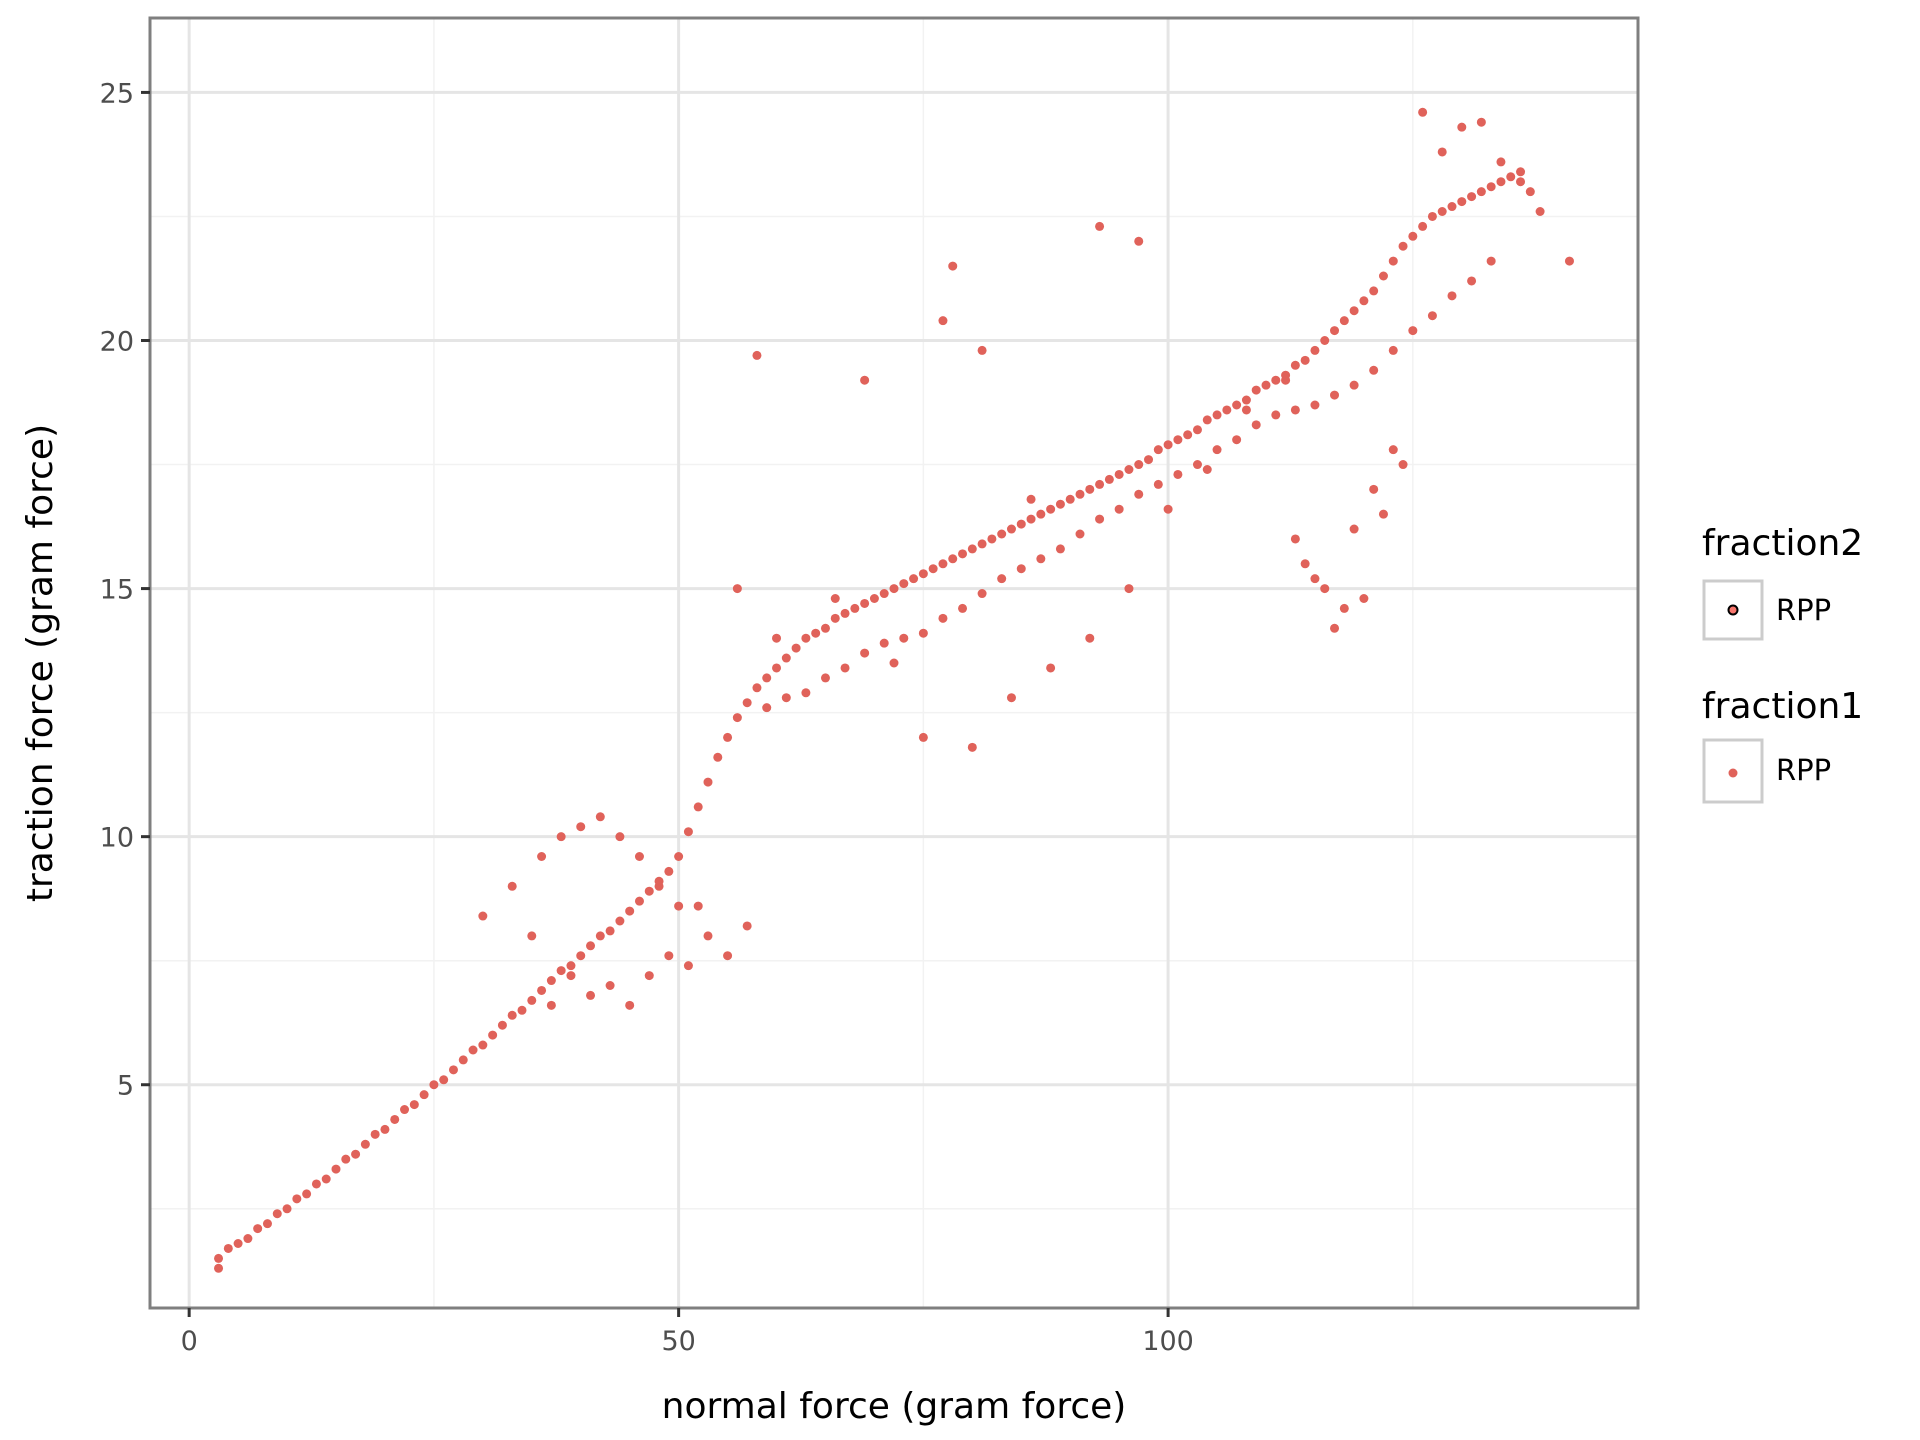  Describe the element at coordinates (117, 93) in the screenshot. I see `y-tick-label: 25` at that location.